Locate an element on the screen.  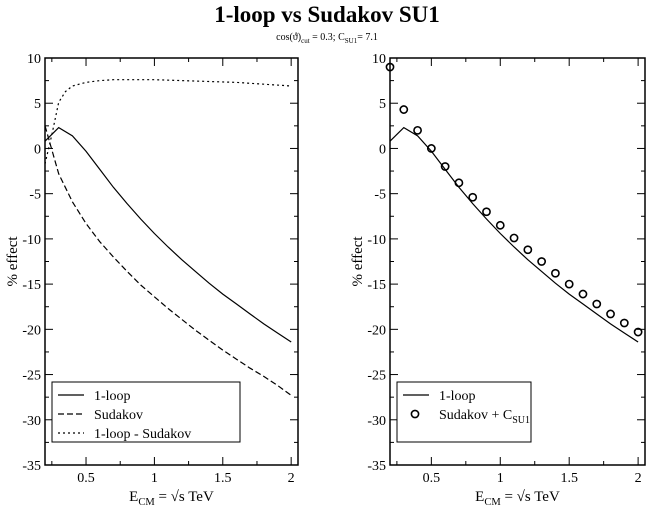
chart1-legend-label: 1-loop is located at coordinates (112, 396).